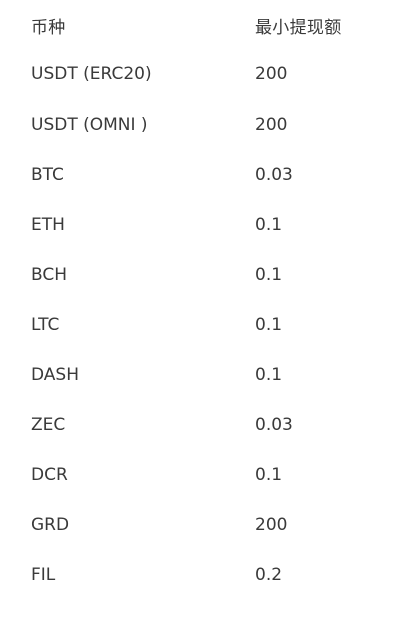 The height and width of the screenshot is (624, 405). Describe the element at coordinates (202, 475) in the screenshot. I see `table-row: DCR 0.1` at that location.